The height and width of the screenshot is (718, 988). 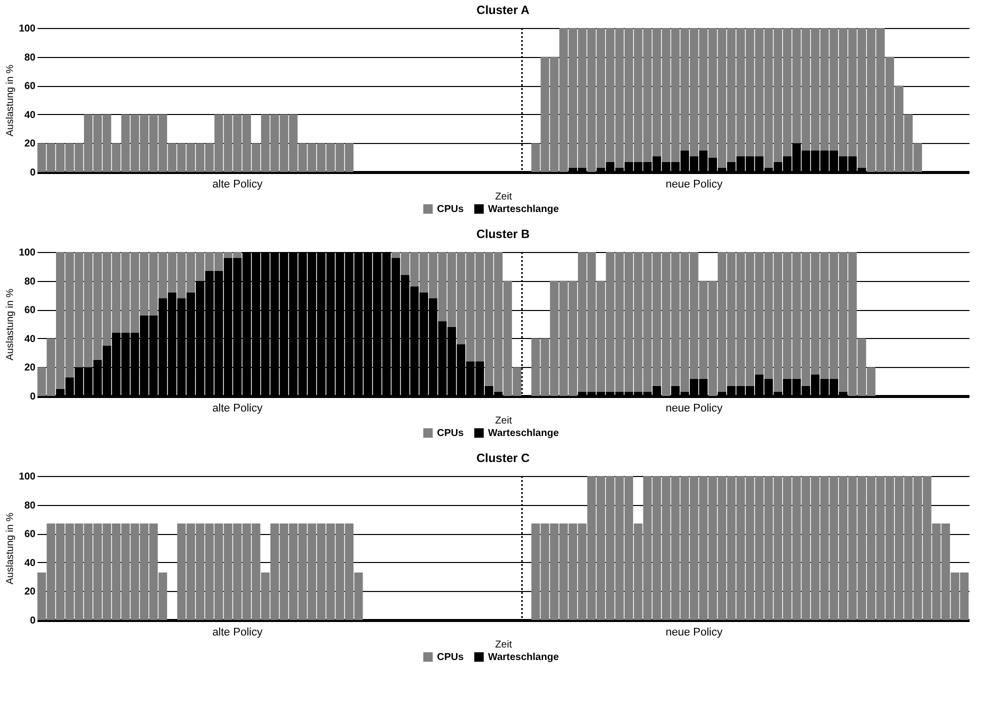 I want to click on chart-title: Cluster B, so click(x=503, y=234).